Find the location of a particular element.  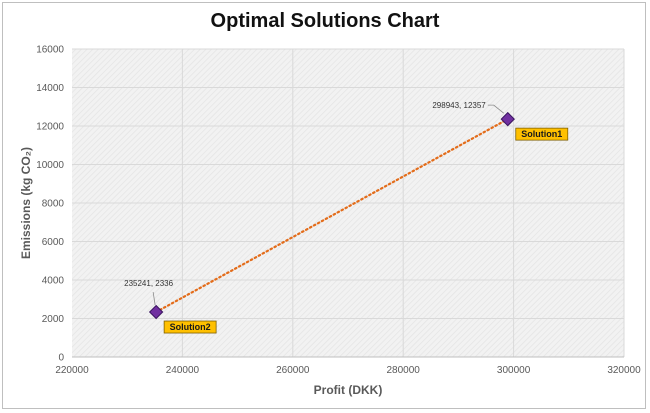

y-tick-label: 12000 is located at coordinates (50, 127).